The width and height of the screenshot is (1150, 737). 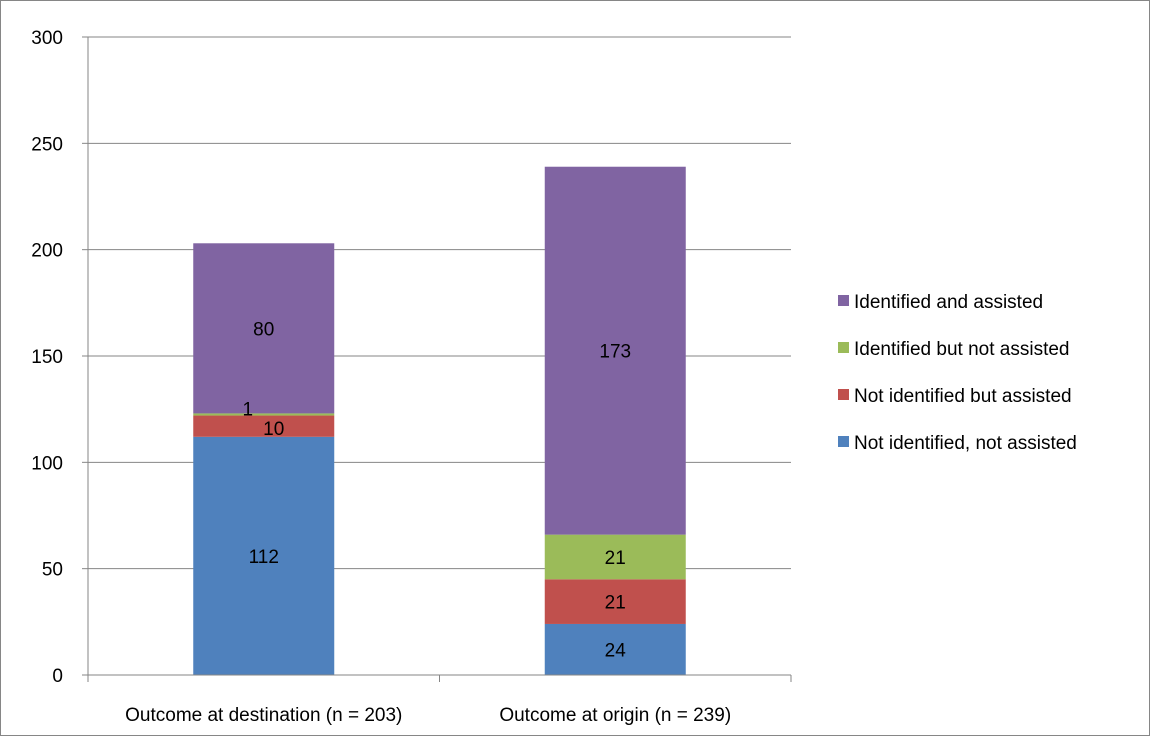 I want to click on legend-label: Identified but not assisted, so click(x=961, y=349).